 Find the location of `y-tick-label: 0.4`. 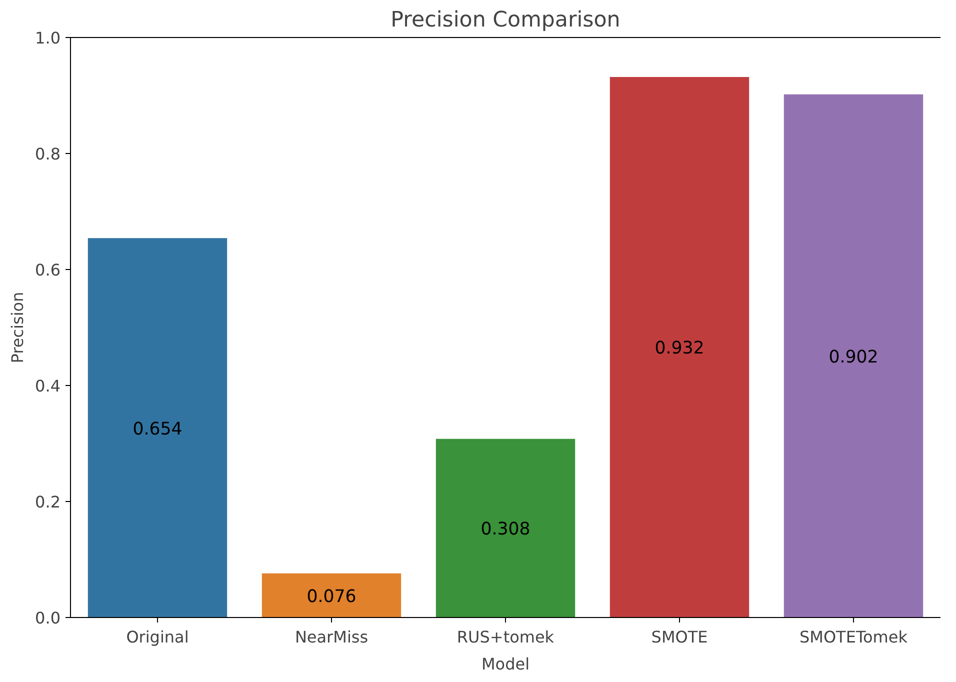

y-tick-label: 0.4 is located at coordinates (48, 386).